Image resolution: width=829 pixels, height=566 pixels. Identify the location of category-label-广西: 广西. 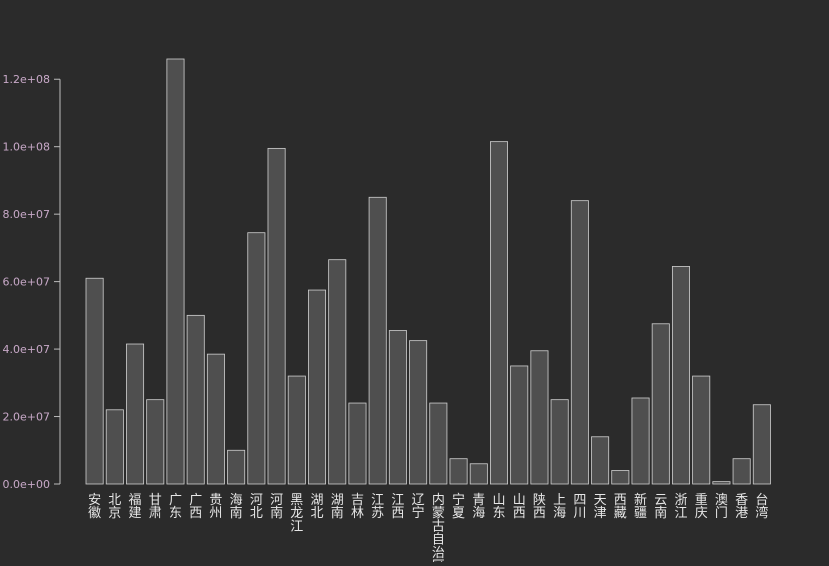
(195, 507).